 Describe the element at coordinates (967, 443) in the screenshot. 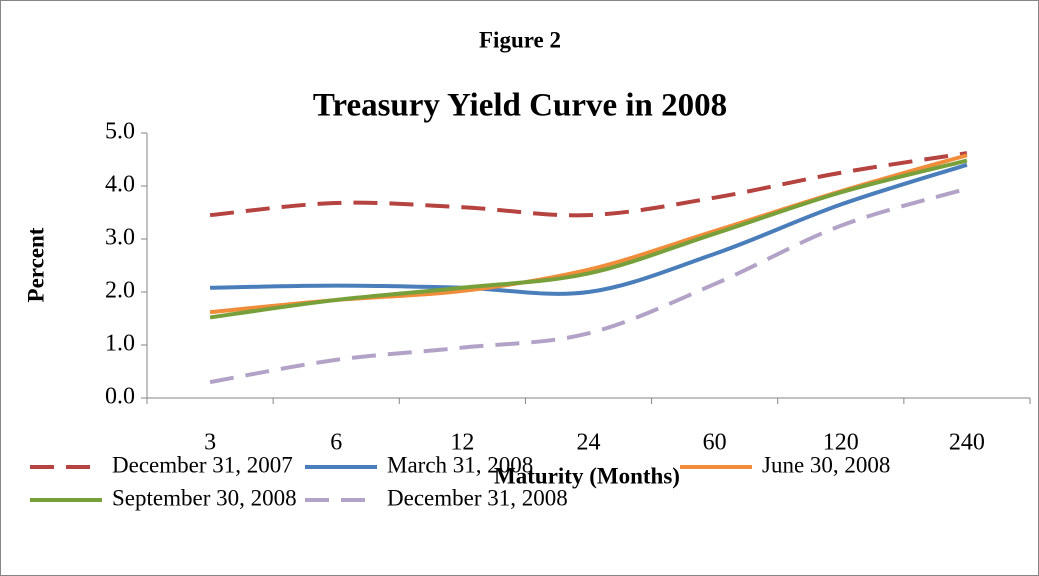

I see `x-tick-label: 240` at that location.